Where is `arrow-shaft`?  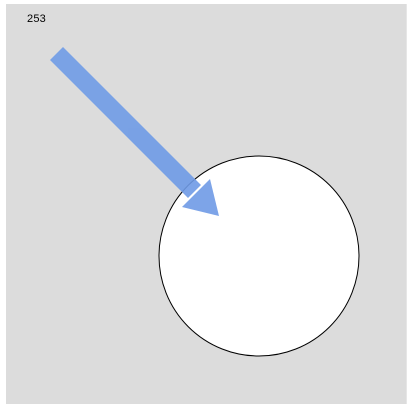 arrow-shaft is located at coordinates (125, 122).